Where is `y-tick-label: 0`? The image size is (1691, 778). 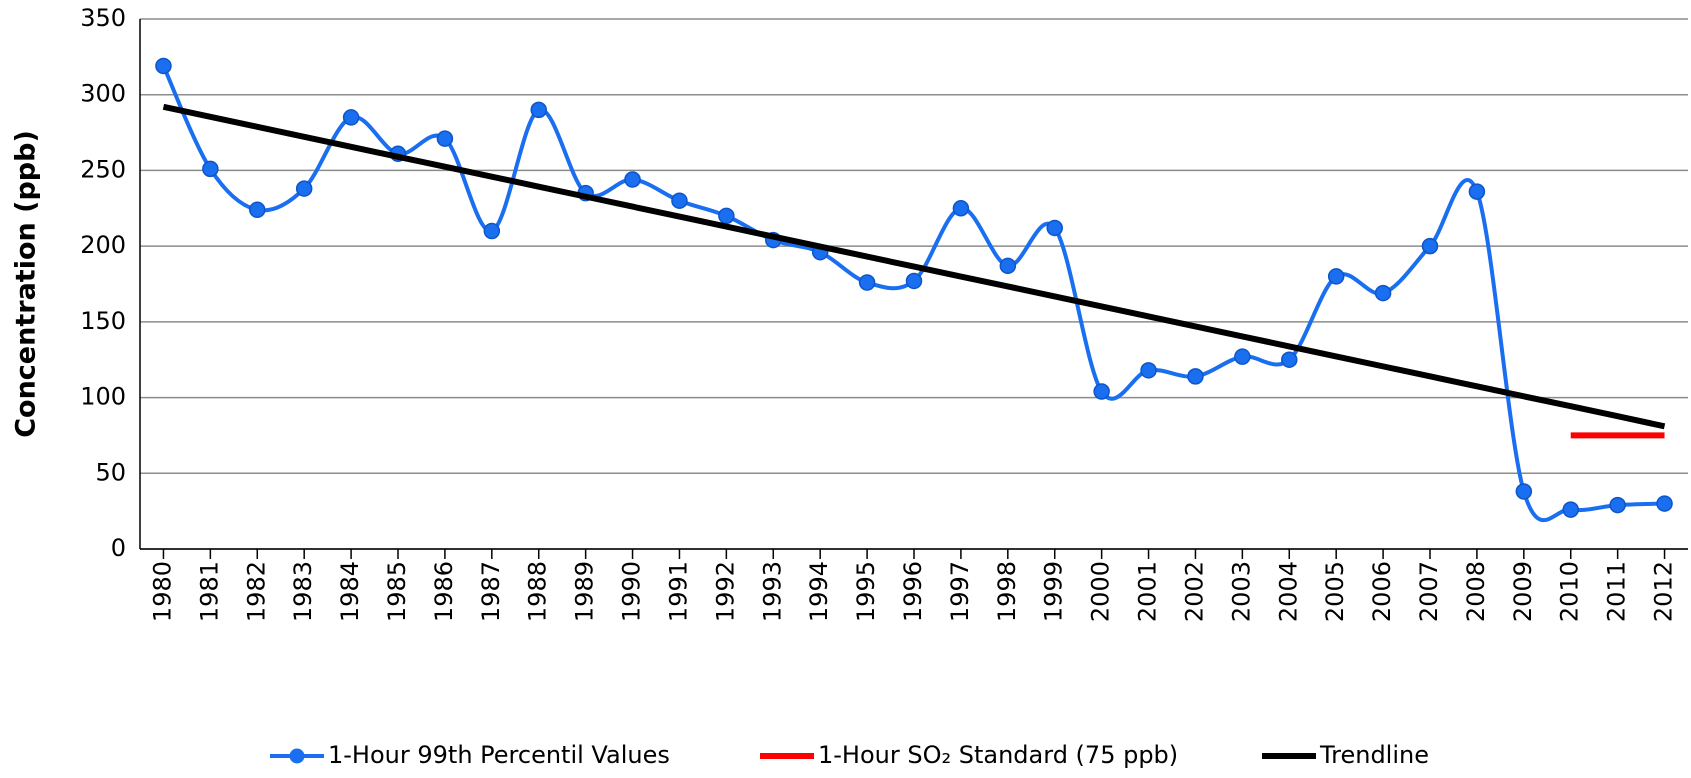 y-tick-label: 0 is located at coordinates (118, 548).